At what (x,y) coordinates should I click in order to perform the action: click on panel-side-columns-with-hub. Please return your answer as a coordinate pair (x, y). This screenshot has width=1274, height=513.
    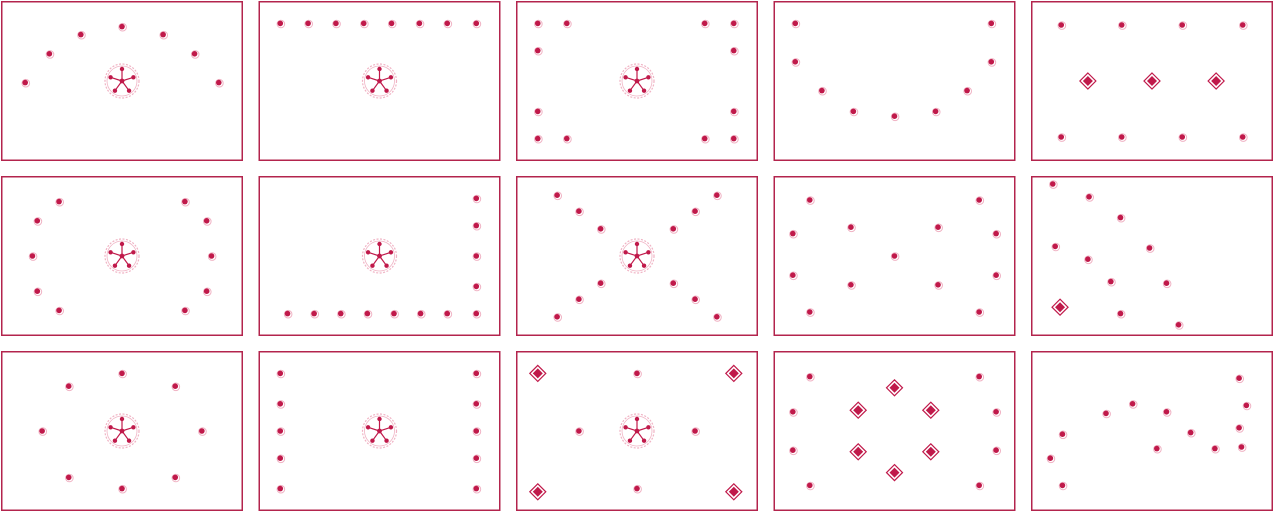
    Looking at the image, I should click on (379, 431).